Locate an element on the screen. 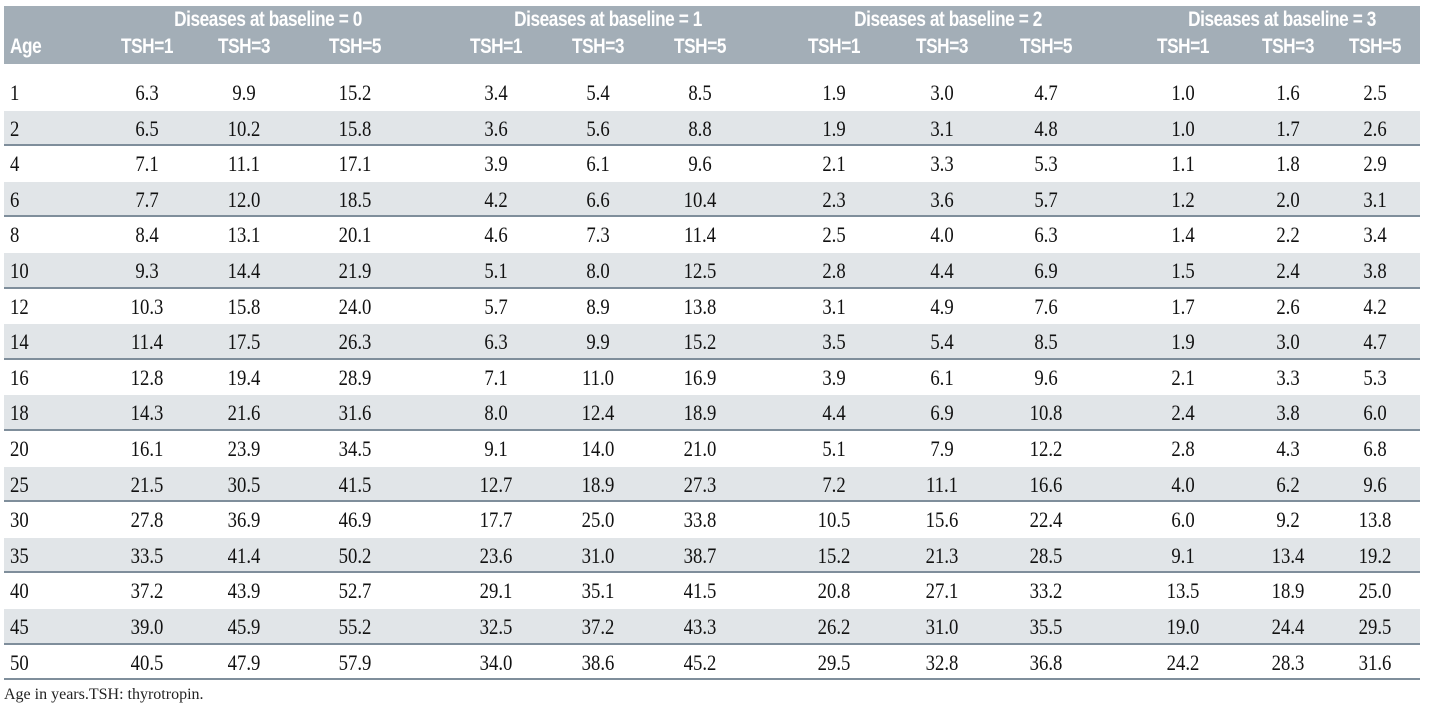 This screenshot has width=1430, height=713. value-cell: 1.7 is located at coordinates (1183, 306).